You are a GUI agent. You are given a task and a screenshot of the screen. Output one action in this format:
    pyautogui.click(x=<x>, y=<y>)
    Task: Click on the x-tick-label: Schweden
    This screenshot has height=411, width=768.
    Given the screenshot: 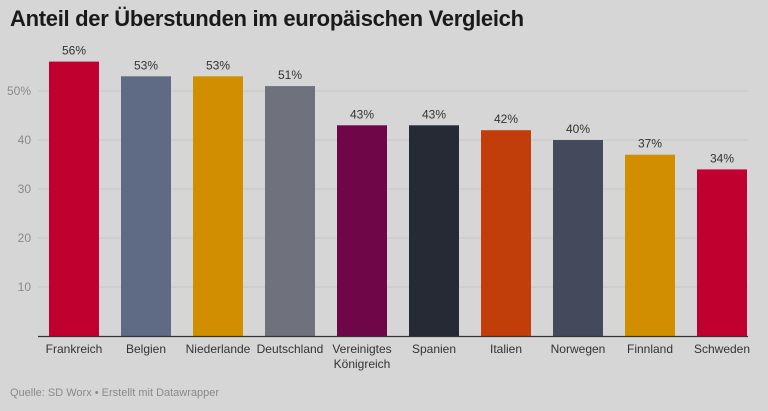 What is the action you would take?
    pyautogui.click(x=722, y=349)
    